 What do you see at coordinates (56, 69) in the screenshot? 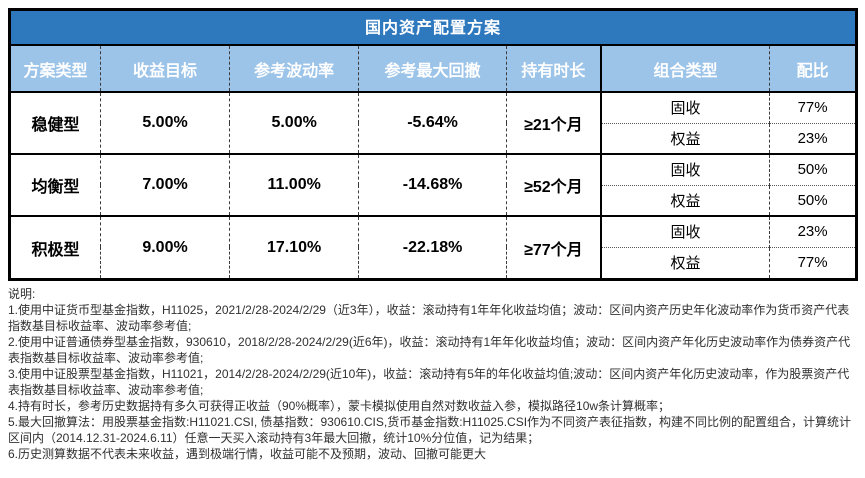
I see `column-header-plan-type: 方案类型` at bounding box center [56, 69].